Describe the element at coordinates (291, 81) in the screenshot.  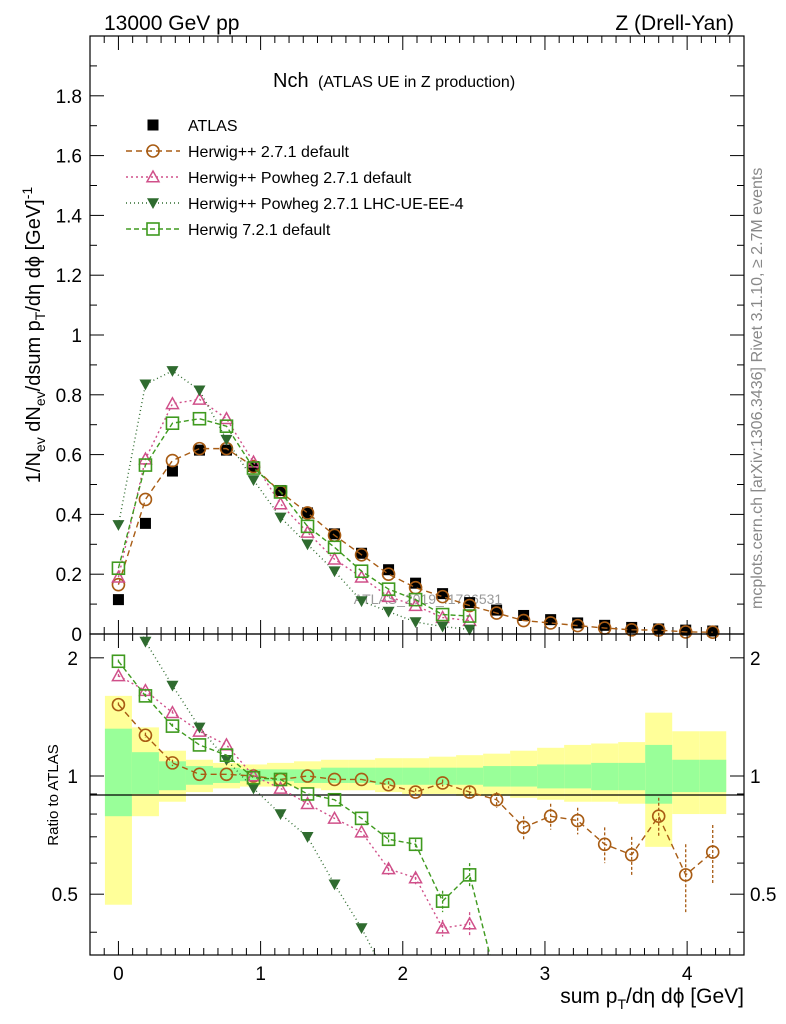
I see `plot-title-main: Nch` at that location.